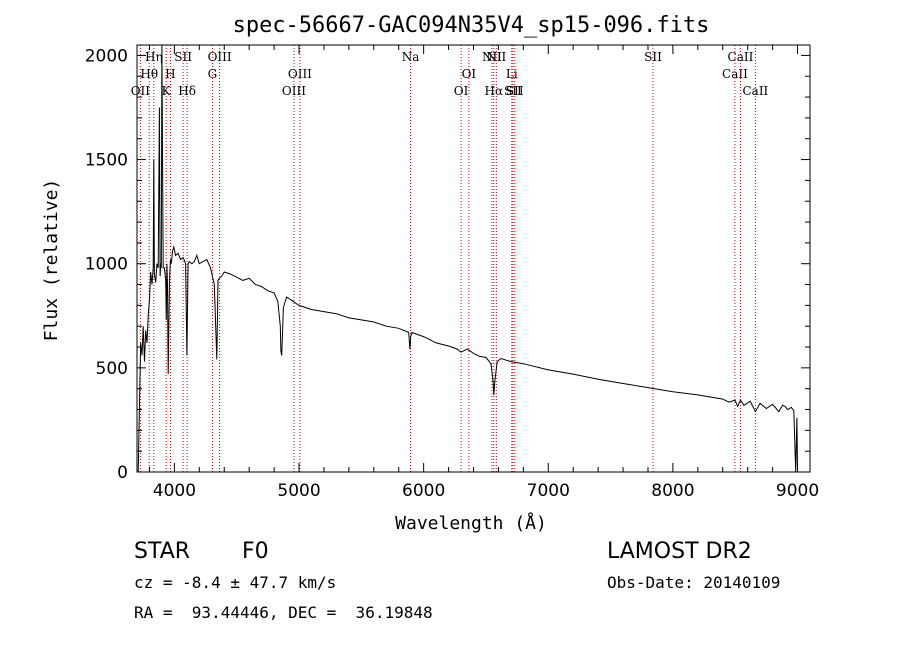 This screenshot has width=900, height=649. I want to click on y-tick-label: 500, so click(112, 369).